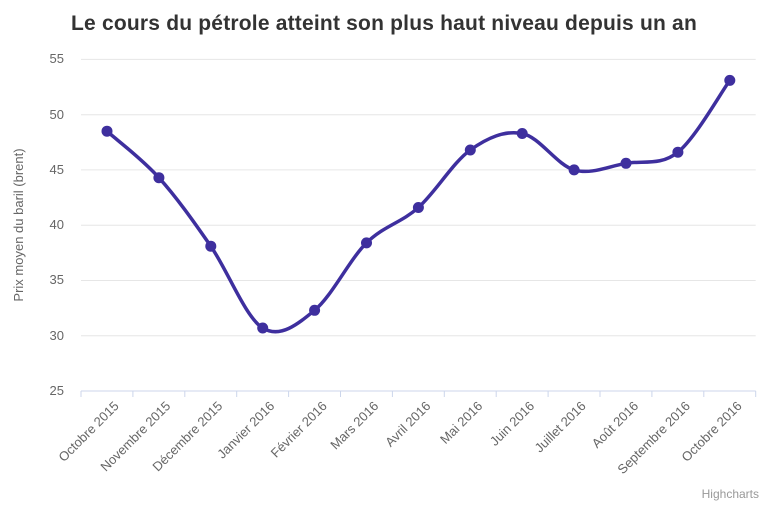 The width and height of the screenshot is (768, 512). I want to click on y-axis-tick-label: 50, so click(56, 114).